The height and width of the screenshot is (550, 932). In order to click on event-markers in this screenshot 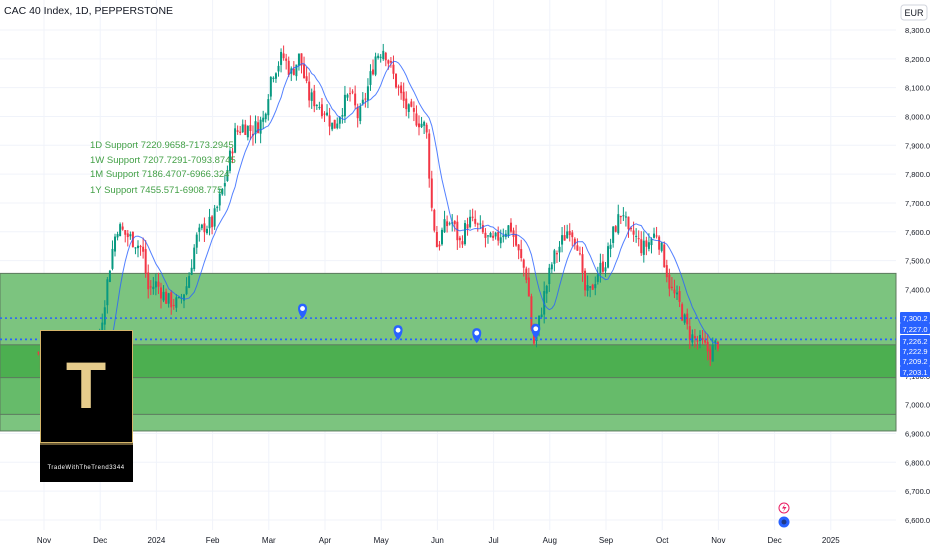, I will do `click(419, 323)`.